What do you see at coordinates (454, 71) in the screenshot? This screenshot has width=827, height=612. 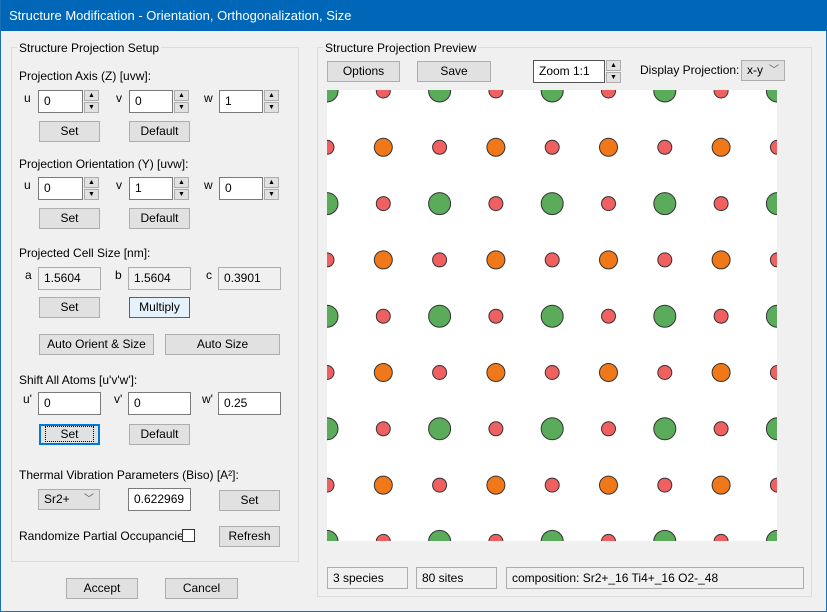 I see `save-button: Save` at bounding box center [454, 71].